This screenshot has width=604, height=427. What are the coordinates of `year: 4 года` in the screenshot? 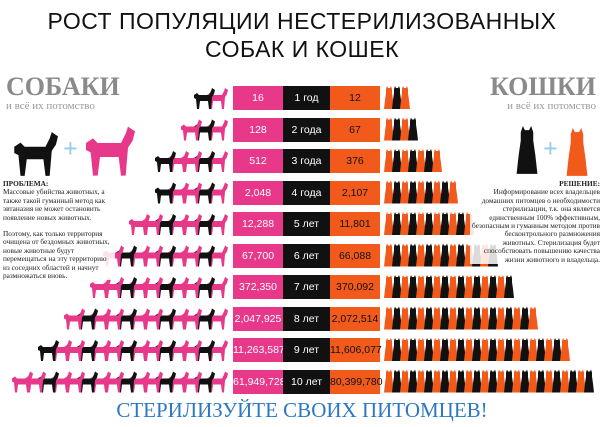 It's located at (306, 192).